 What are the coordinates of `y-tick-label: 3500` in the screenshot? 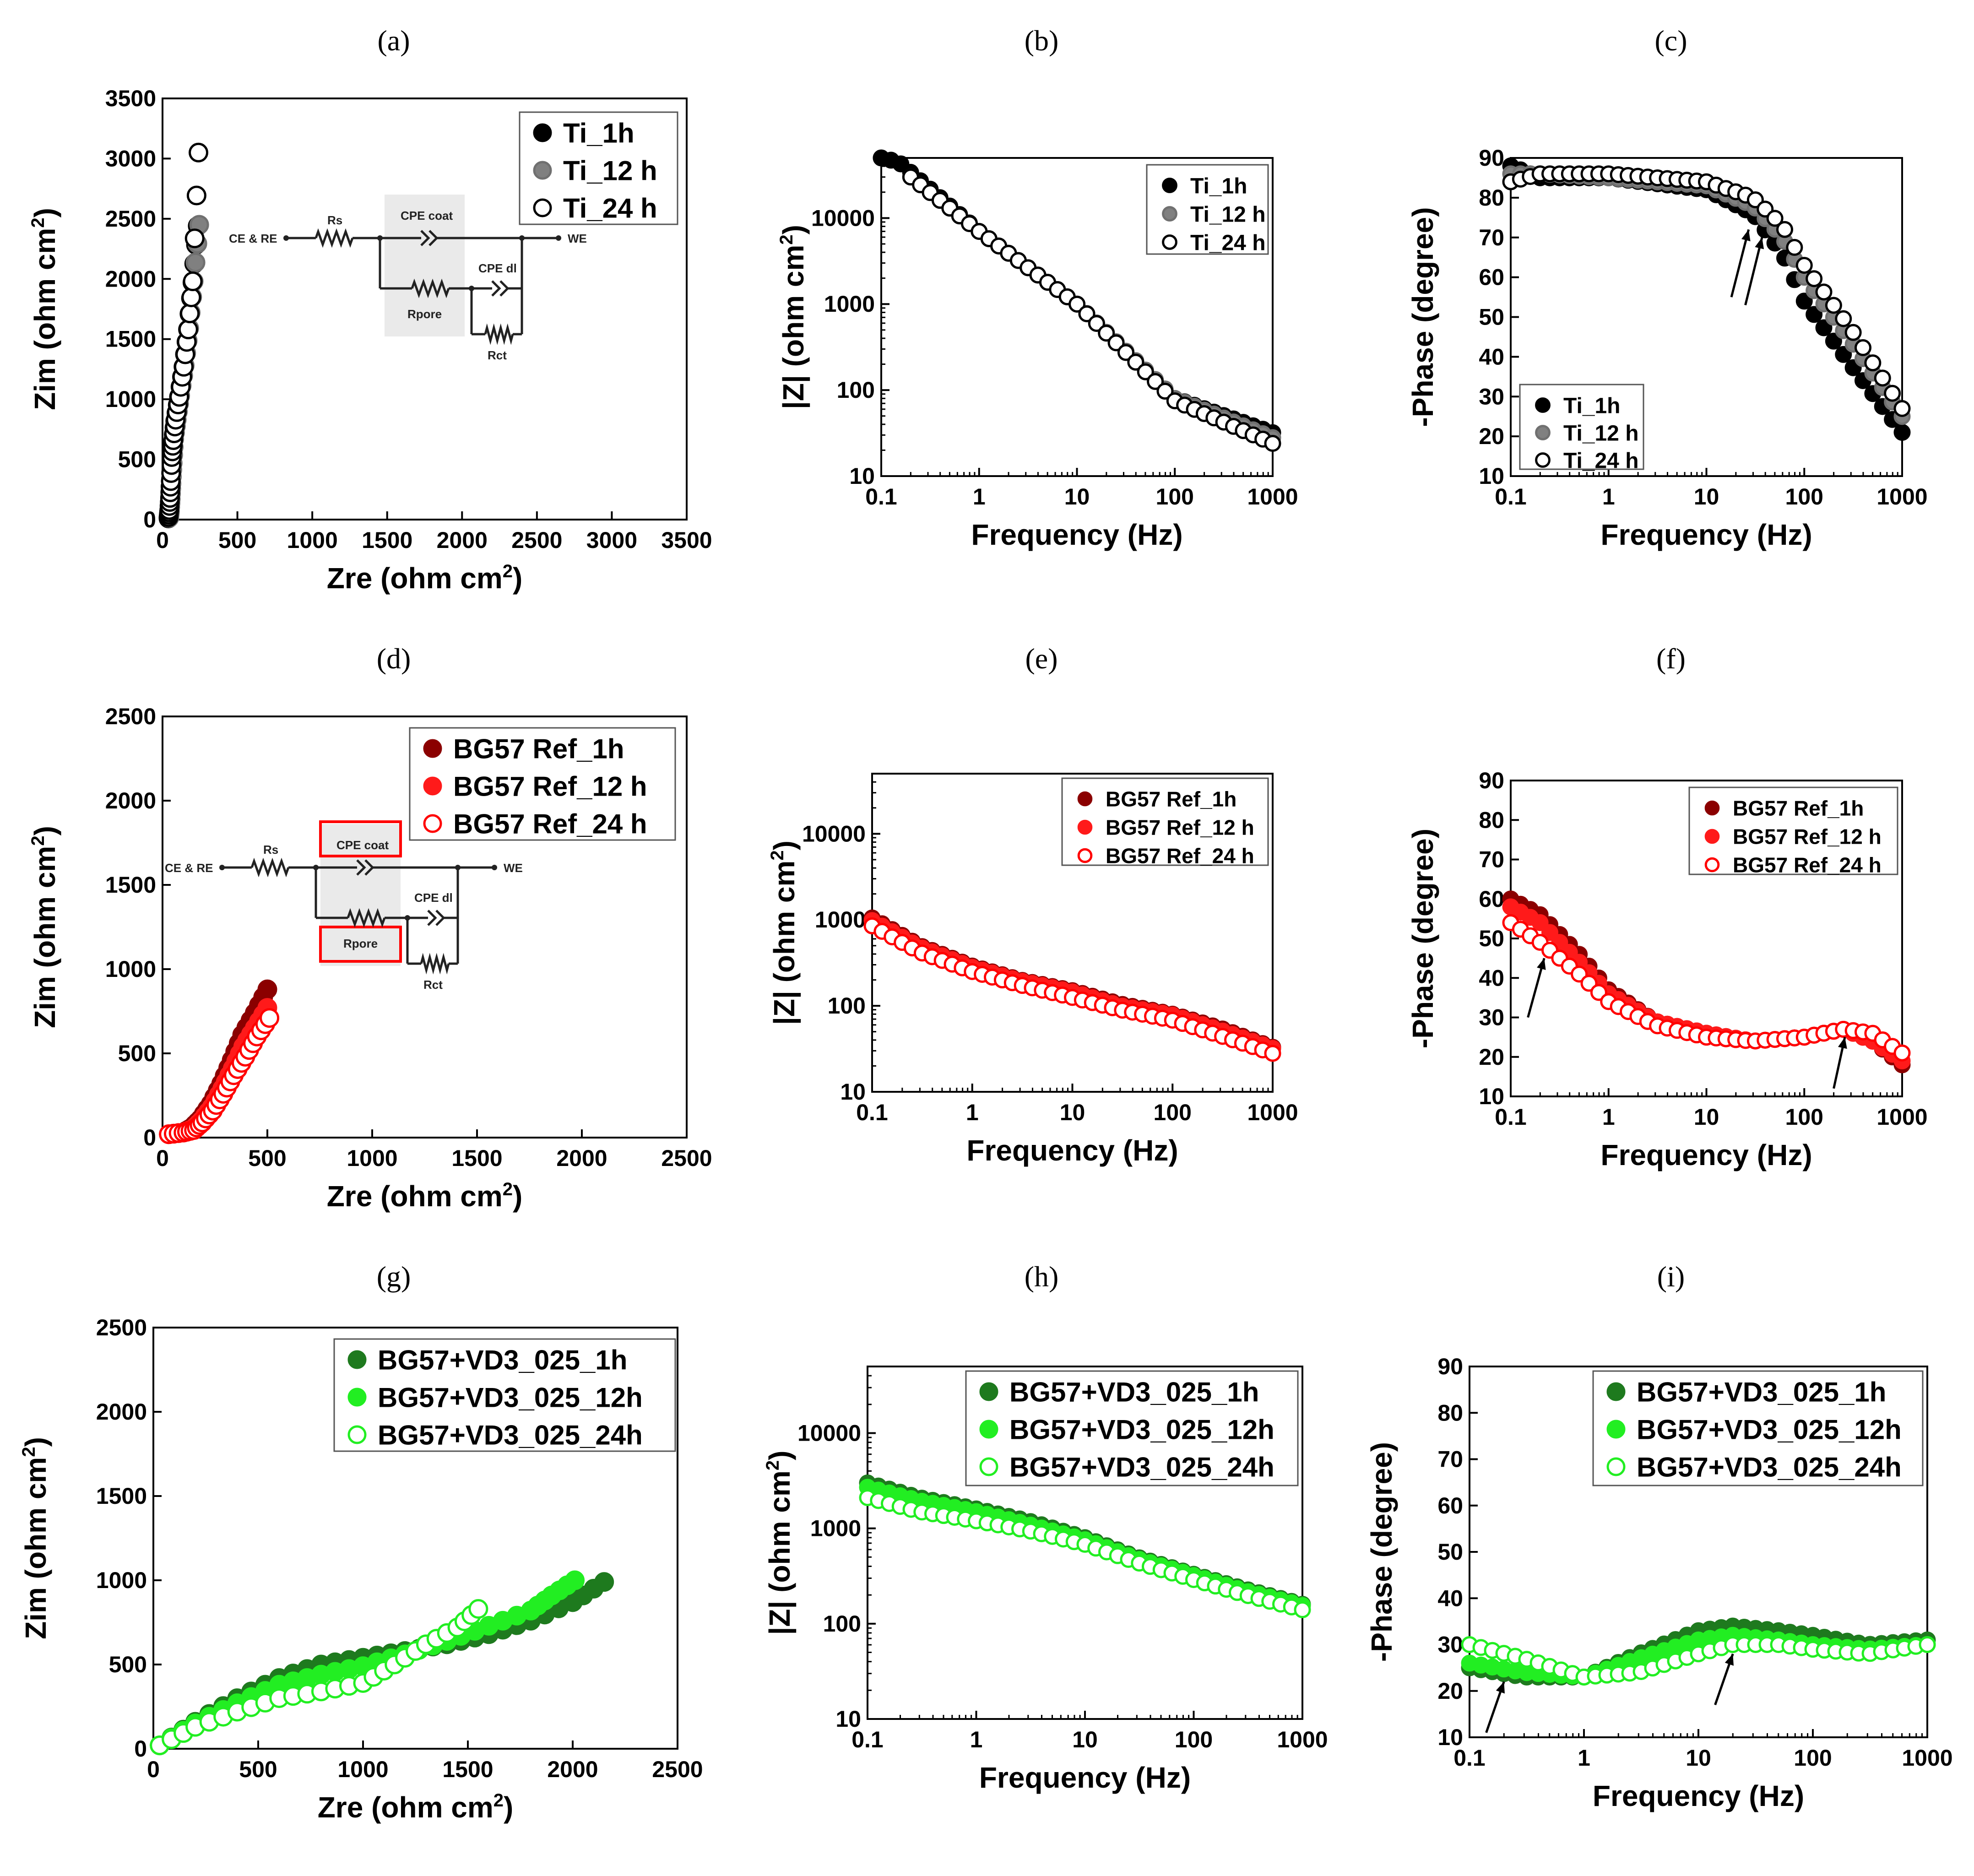 It's located at (130, 98).